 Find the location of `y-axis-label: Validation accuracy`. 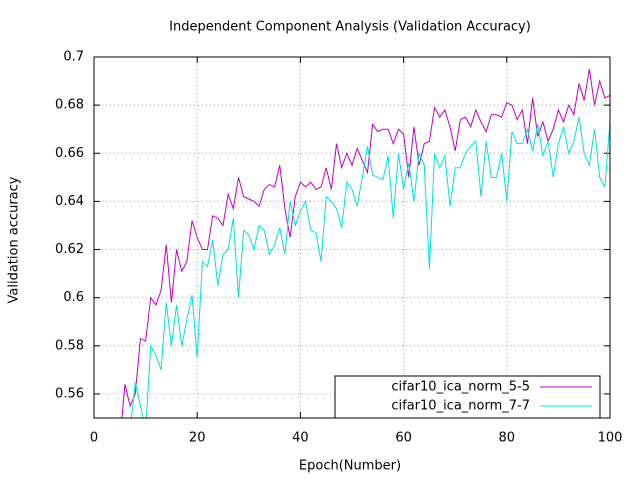

y-axis-label: Validation accuracy is located at coordinates (14, 239).